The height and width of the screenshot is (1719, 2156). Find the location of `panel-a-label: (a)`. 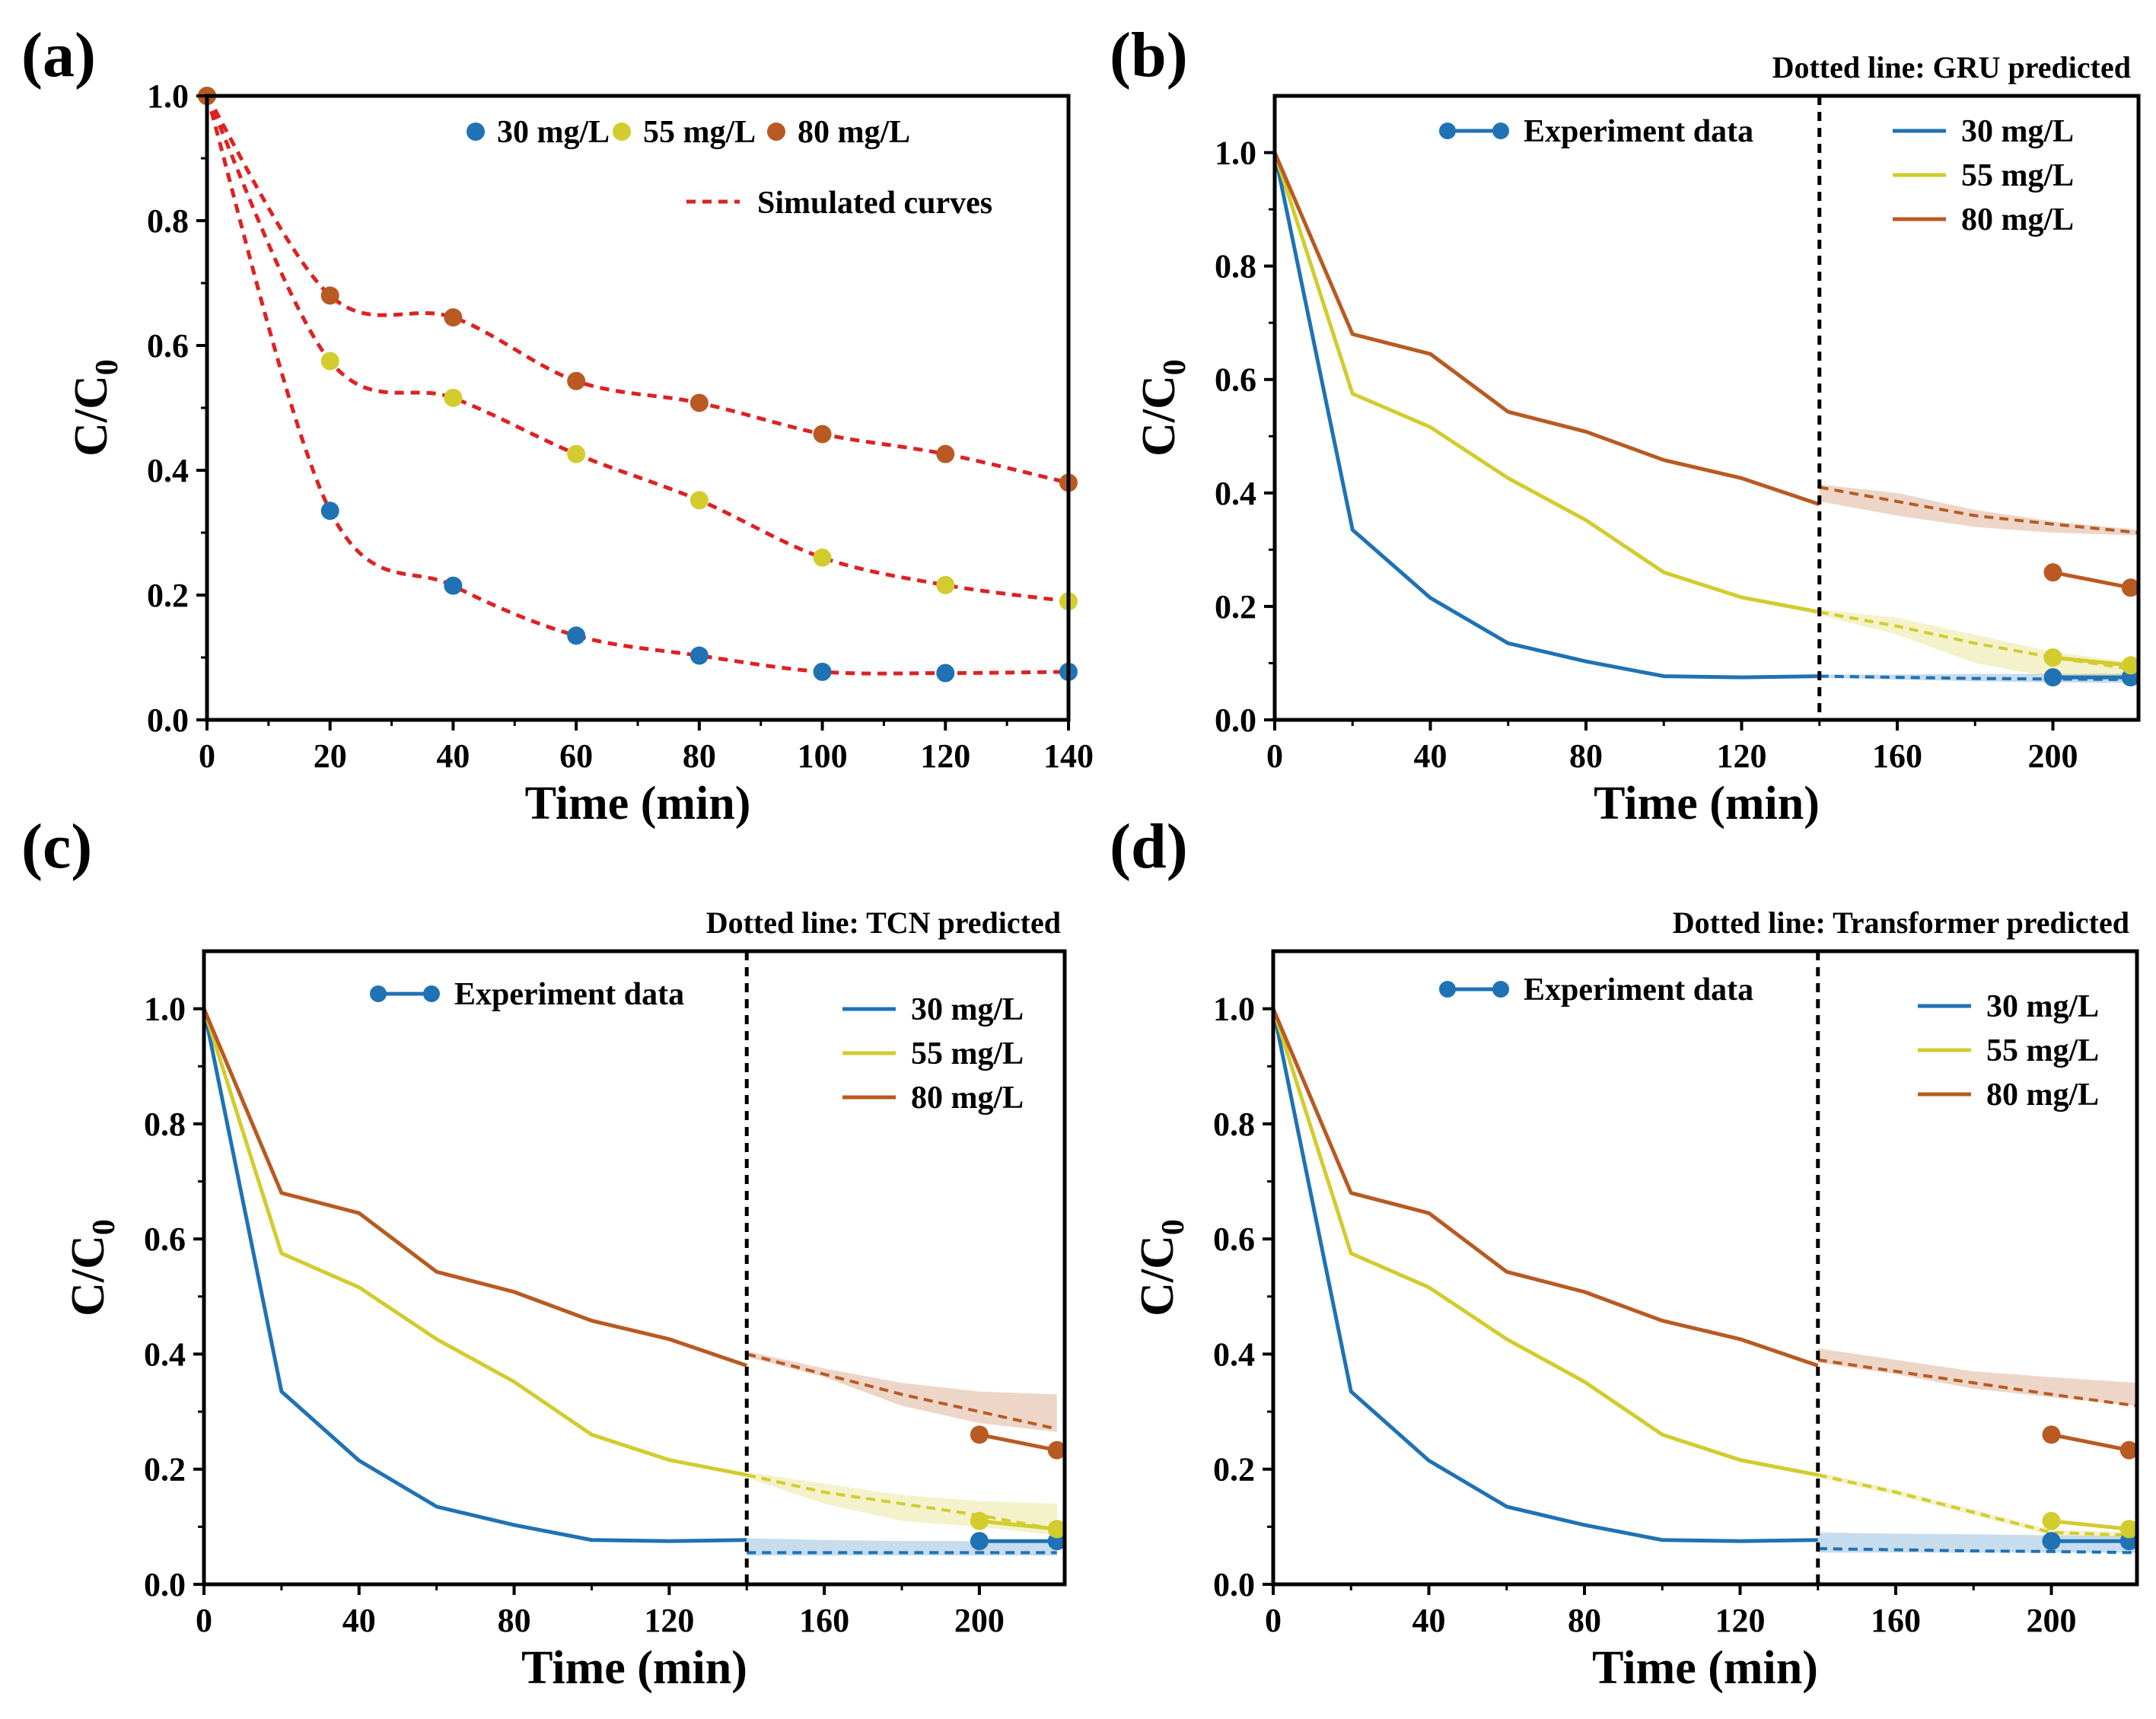

panel-a-label: (a) is located at coordinates (58, 55).